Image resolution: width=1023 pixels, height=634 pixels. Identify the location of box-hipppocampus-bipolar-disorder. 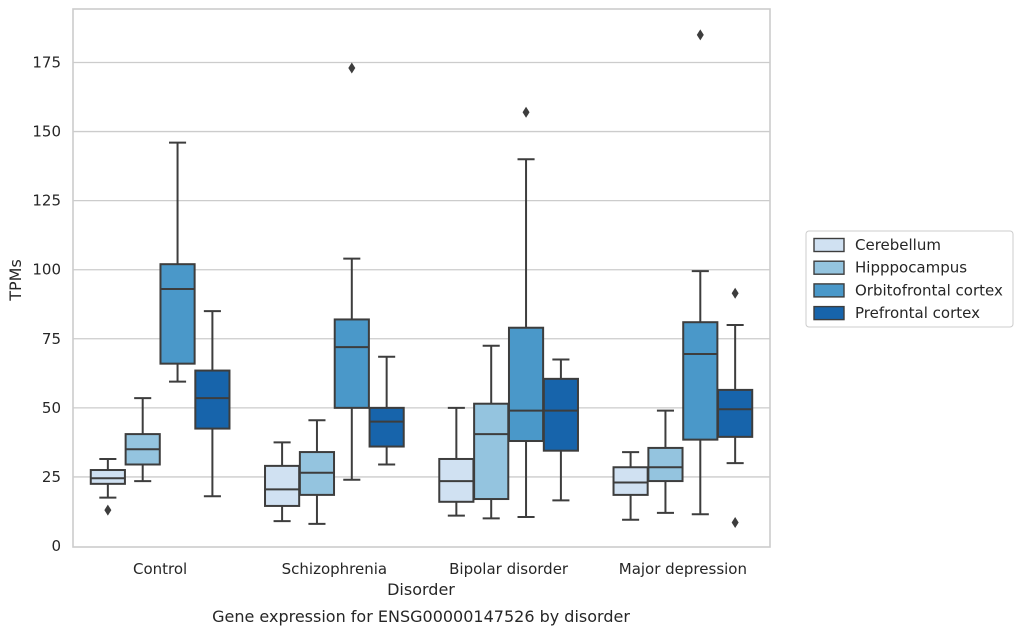
(491, 432).